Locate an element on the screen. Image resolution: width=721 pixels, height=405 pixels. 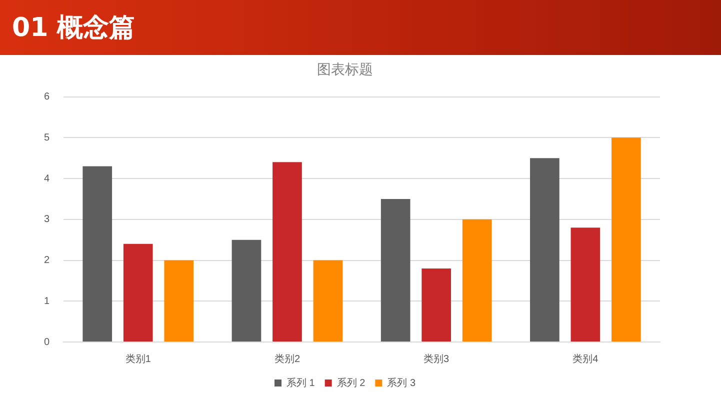
y-tick-label: 1 is located at coordinates (47, 301).